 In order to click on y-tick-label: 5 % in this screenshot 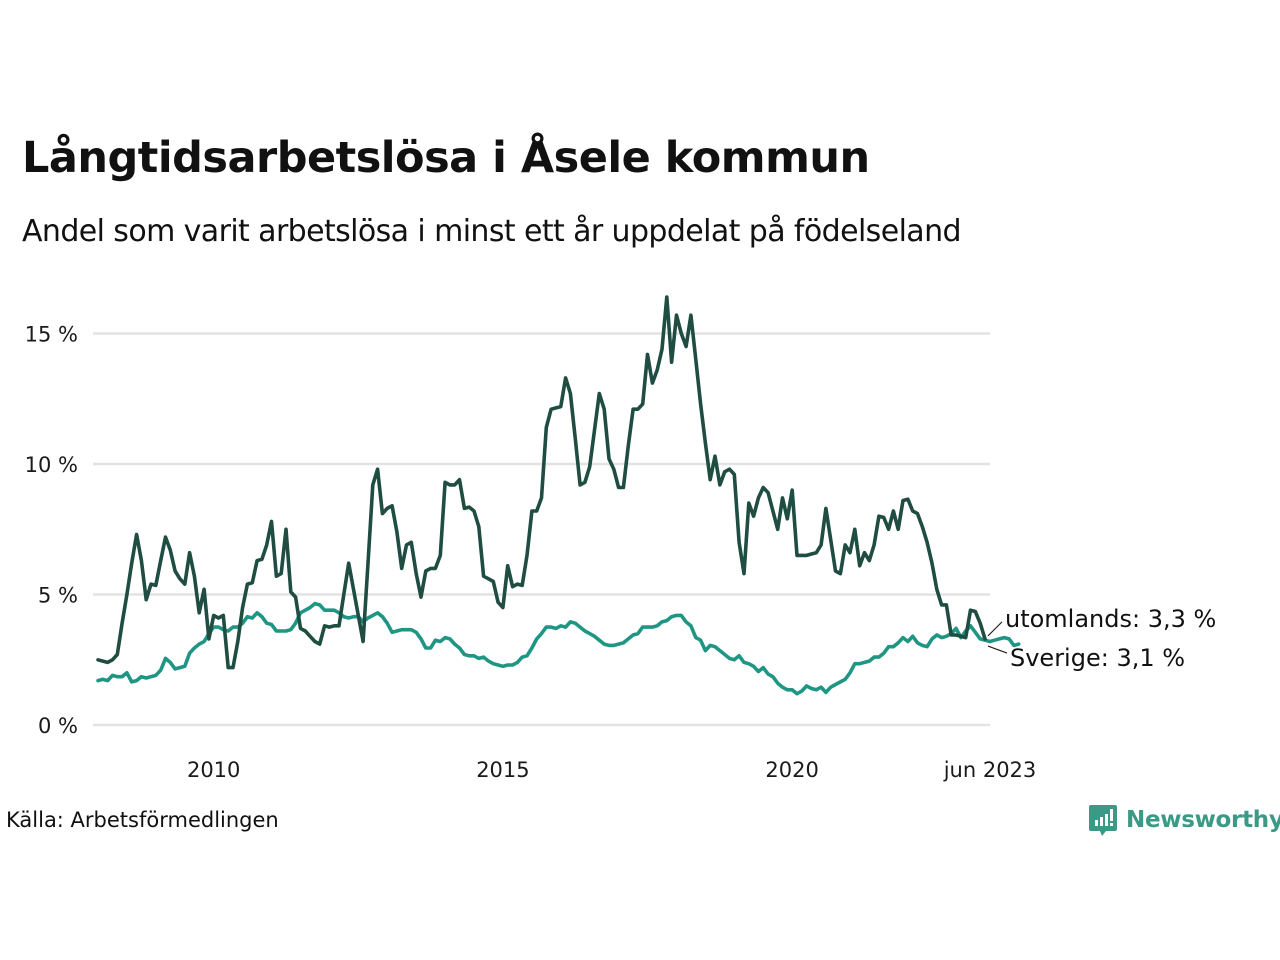, I will do `click(58, 596)`.